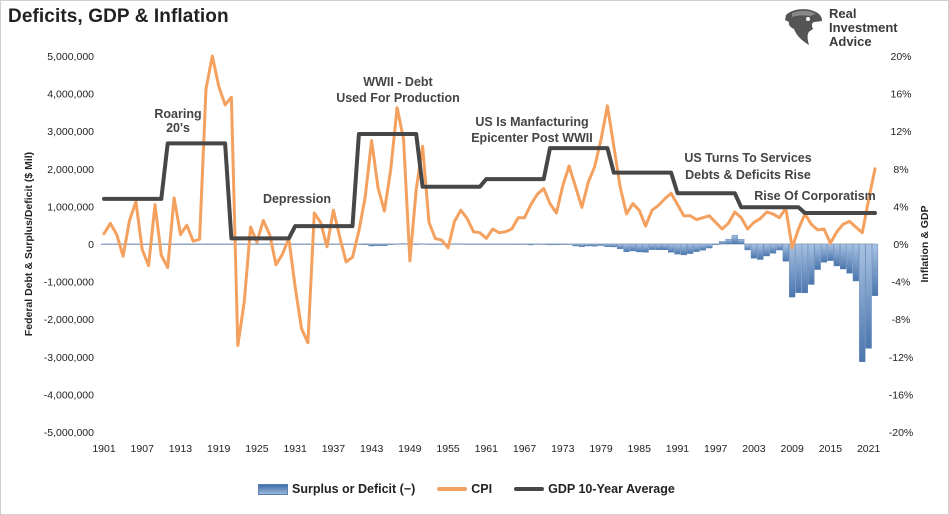 The width and height of the screenshot is (949, 515). What do you see at coordinates (601, 449) in the screenshot?
I see `x-tick-label: 1979` at bounding box center [601, 449].